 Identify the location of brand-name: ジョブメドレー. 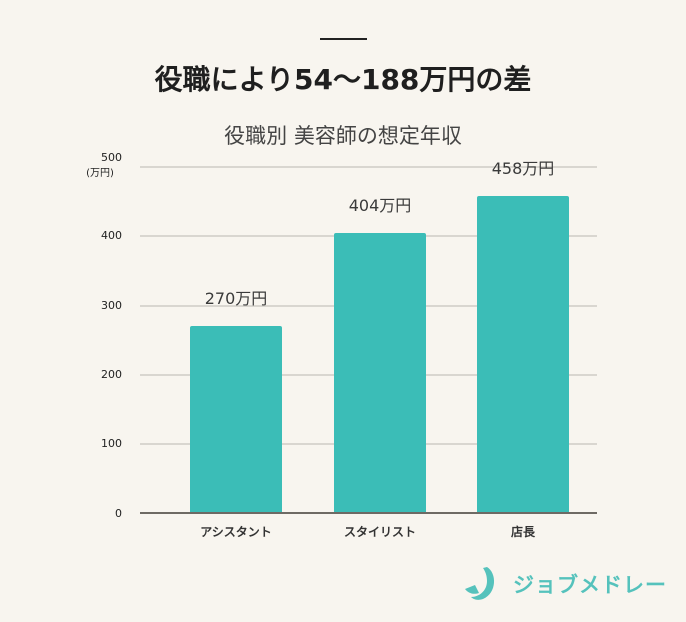
(590, 585).